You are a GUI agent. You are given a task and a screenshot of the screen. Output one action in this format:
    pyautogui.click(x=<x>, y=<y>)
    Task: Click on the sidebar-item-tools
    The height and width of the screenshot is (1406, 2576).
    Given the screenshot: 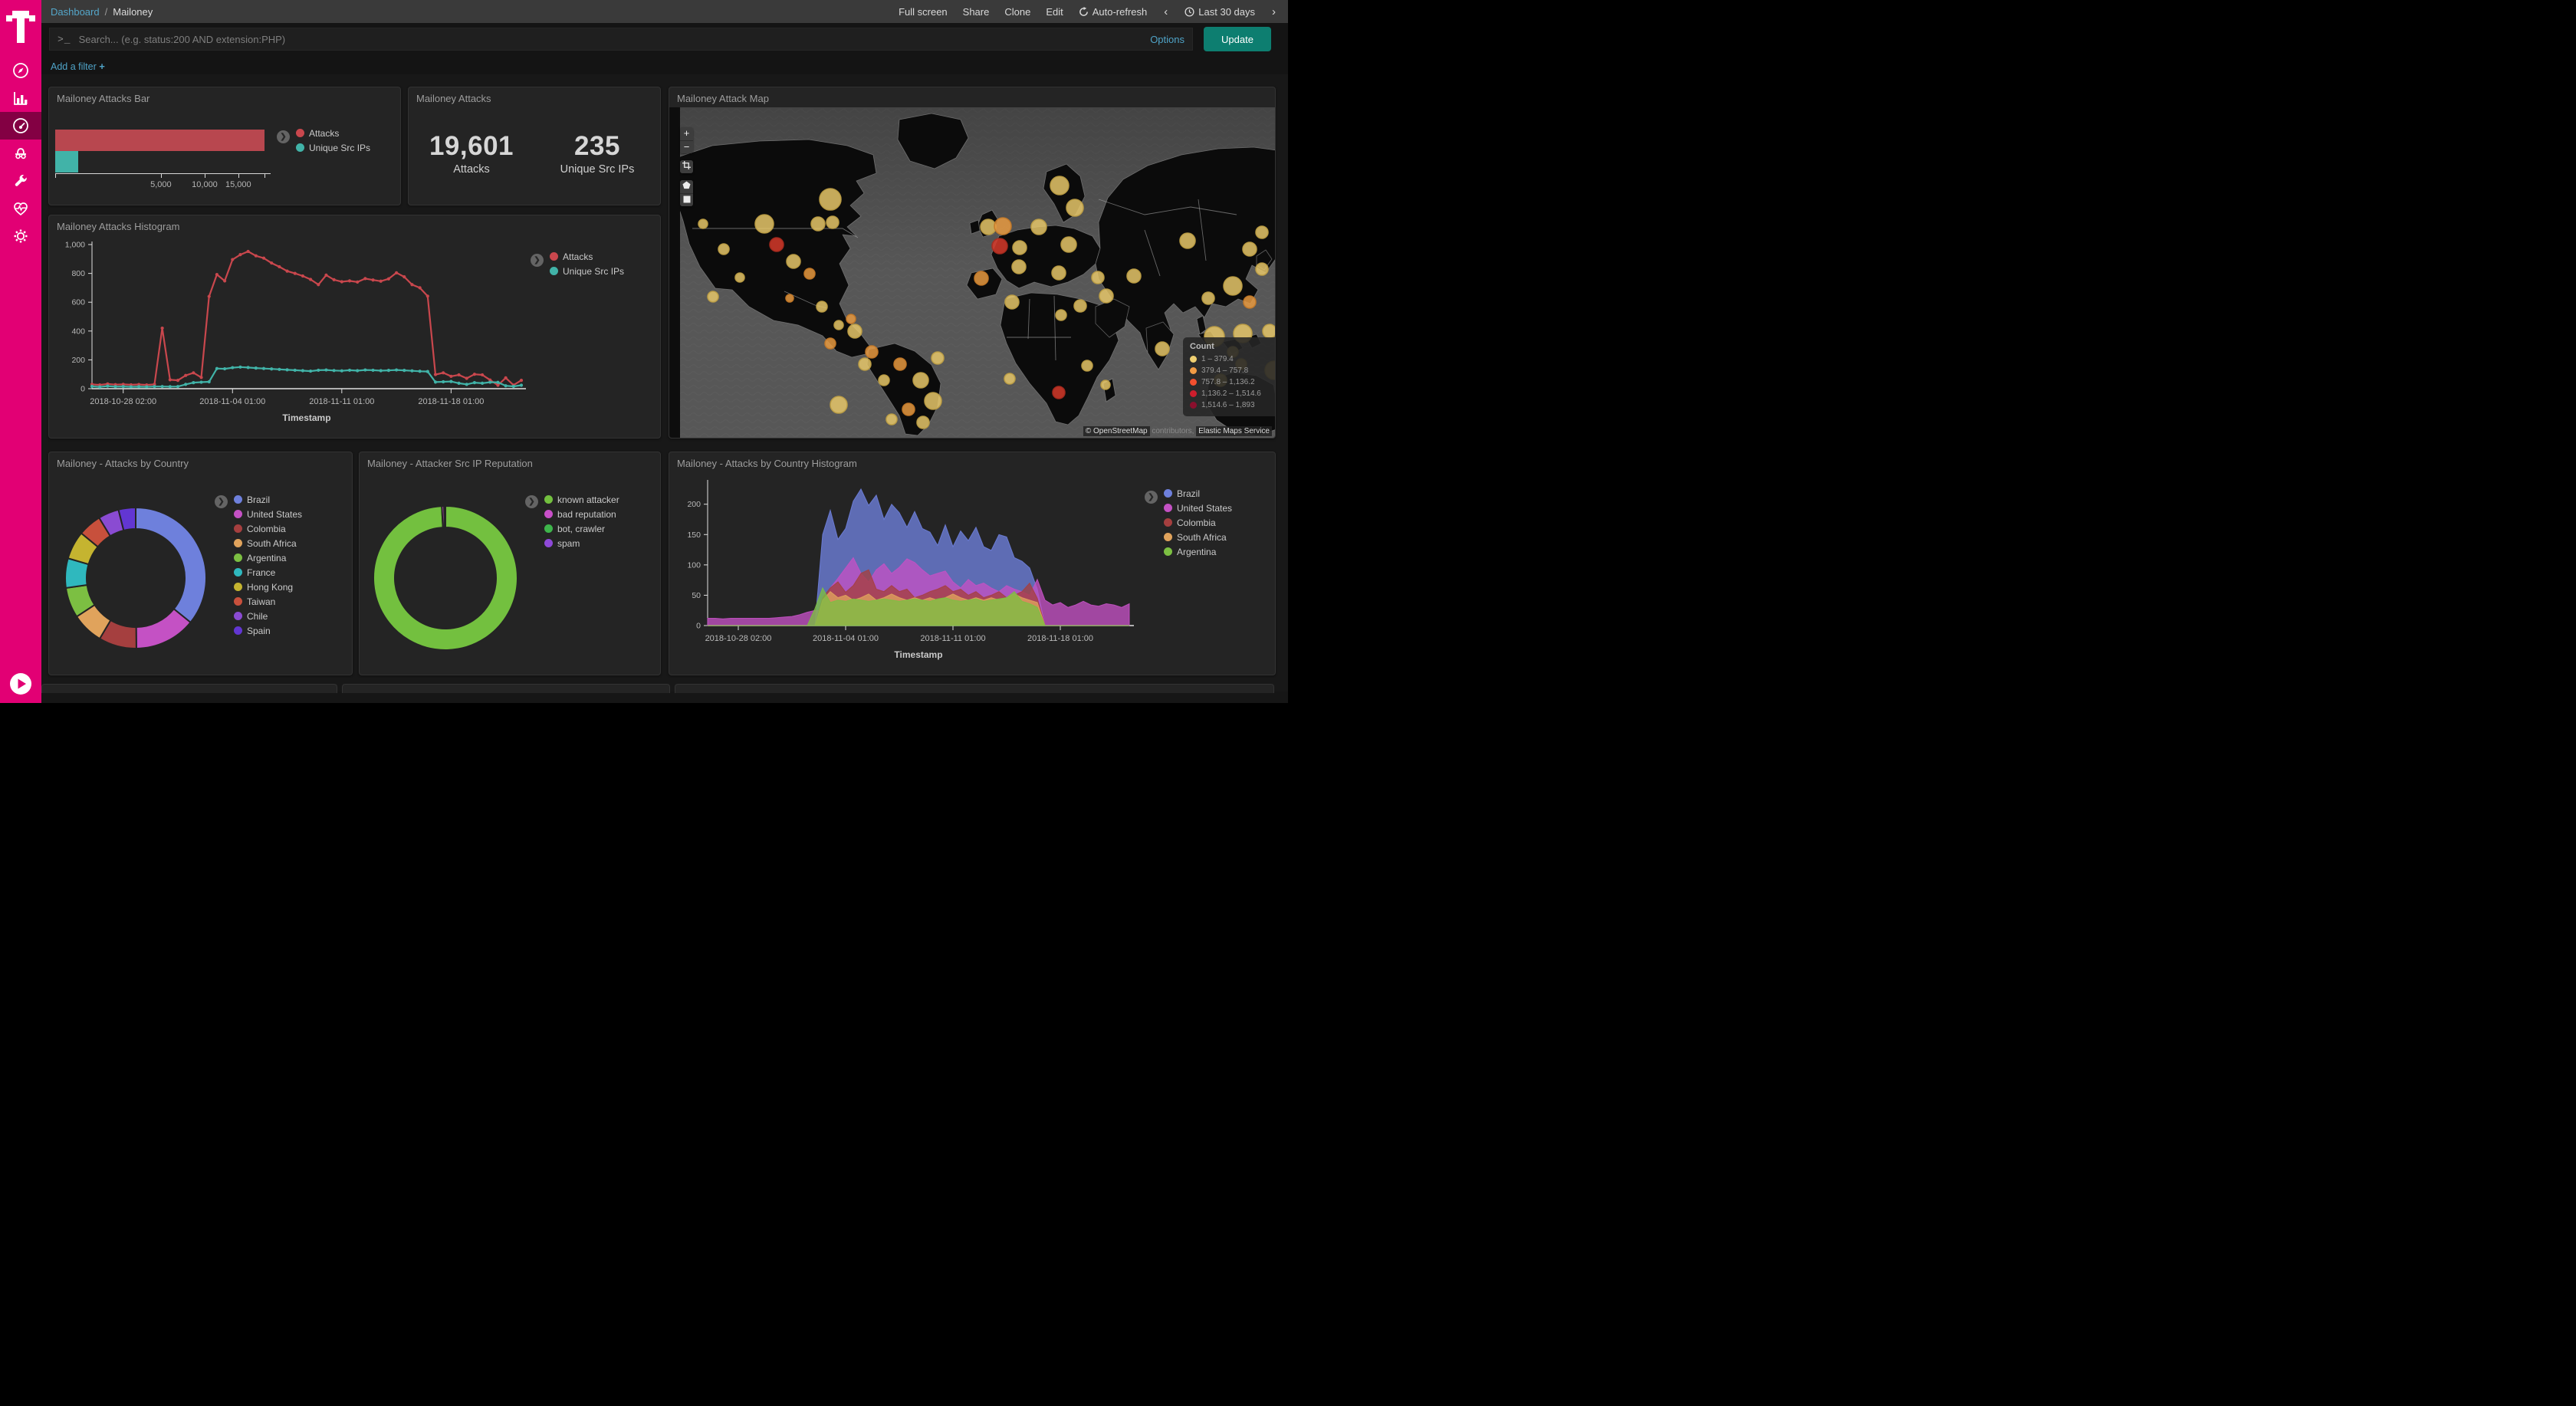 What is the action you would take?
    pyautogui.click(x=21, y=181)
    